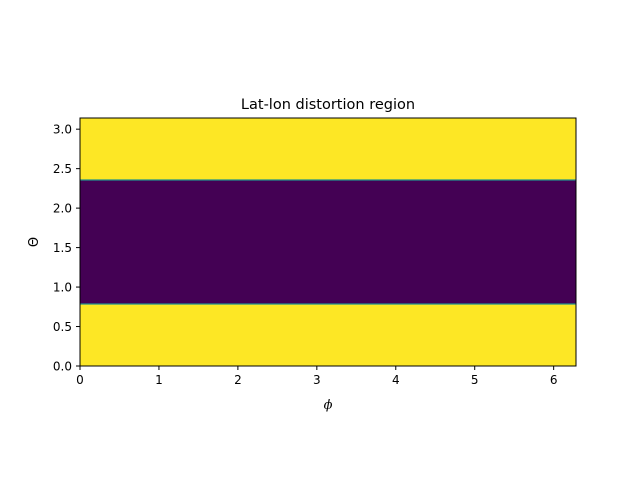  What do you see at coordinates (328, 105) in the screenshot?
I see `chart-title: Lat-lon distortion region` at bounding box center [328, 105].